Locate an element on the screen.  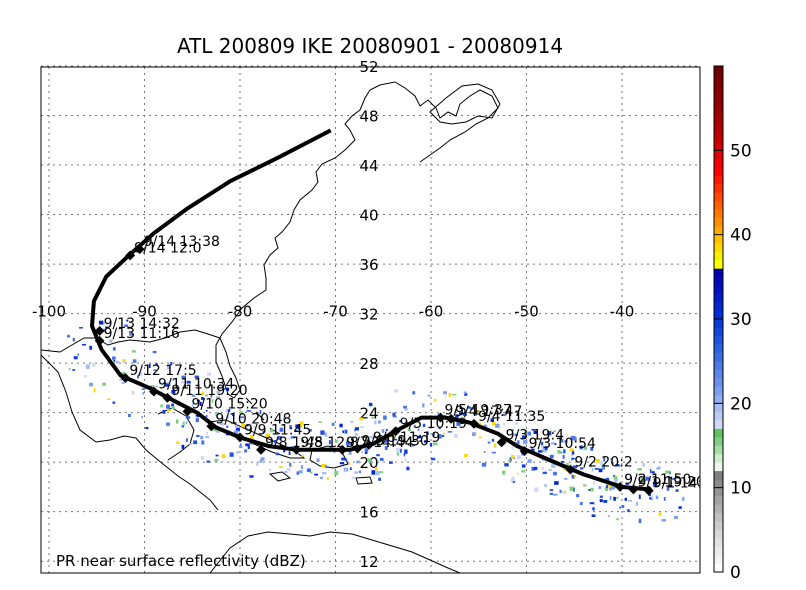
overpass-label: 9/2 11:50 is located at coordinates (657, 480).